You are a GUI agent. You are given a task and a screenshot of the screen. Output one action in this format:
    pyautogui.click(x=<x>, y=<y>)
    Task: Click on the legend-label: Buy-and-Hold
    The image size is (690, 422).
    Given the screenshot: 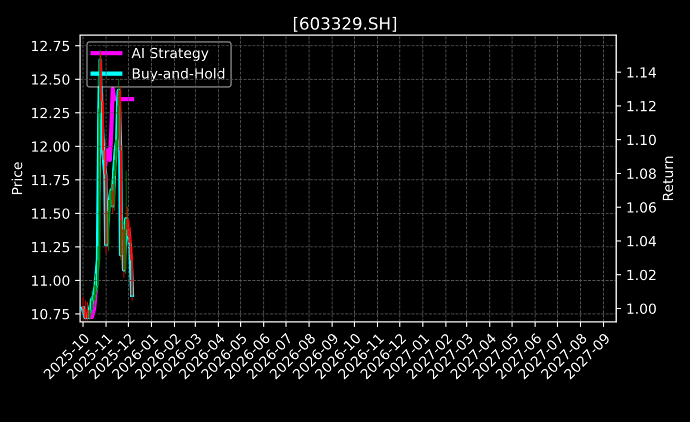 What is the action you would take?
    pyautogui.click(x=178, y=75)
    